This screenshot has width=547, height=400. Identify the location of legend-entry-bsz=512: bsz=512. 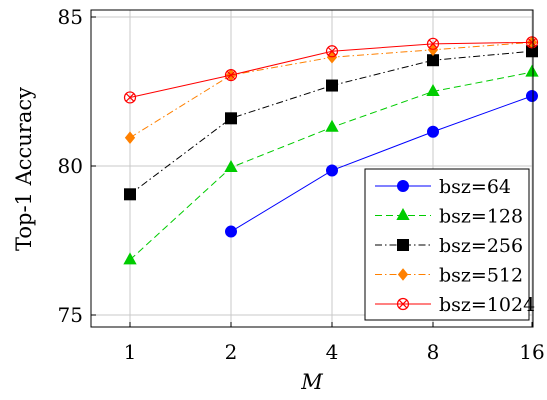
(449, 276).